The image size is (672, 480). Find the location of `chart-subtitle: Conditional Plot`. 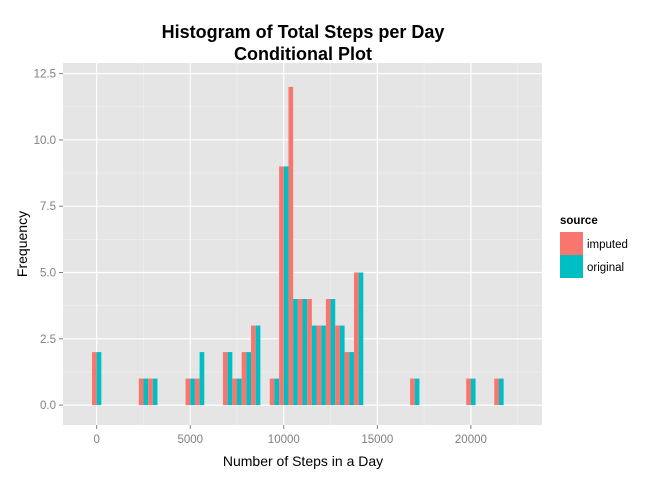

chart-subtitle: Conditional Plot is located at coordinates (303, 54).